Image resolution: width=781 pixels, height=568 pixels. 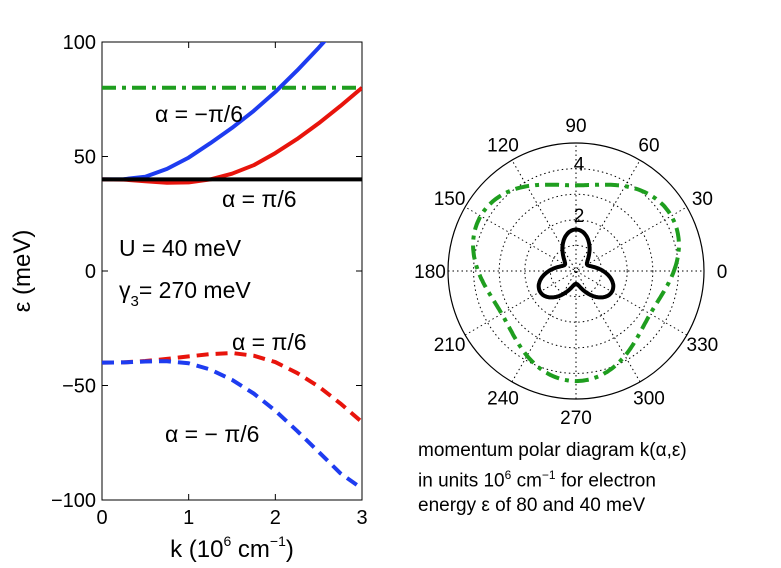 What do you see at coordinates (259, 199) in the screenshot?
I see `annotation-alpha-plus-conduction: α = π/6` at bounding box center [259, 199].